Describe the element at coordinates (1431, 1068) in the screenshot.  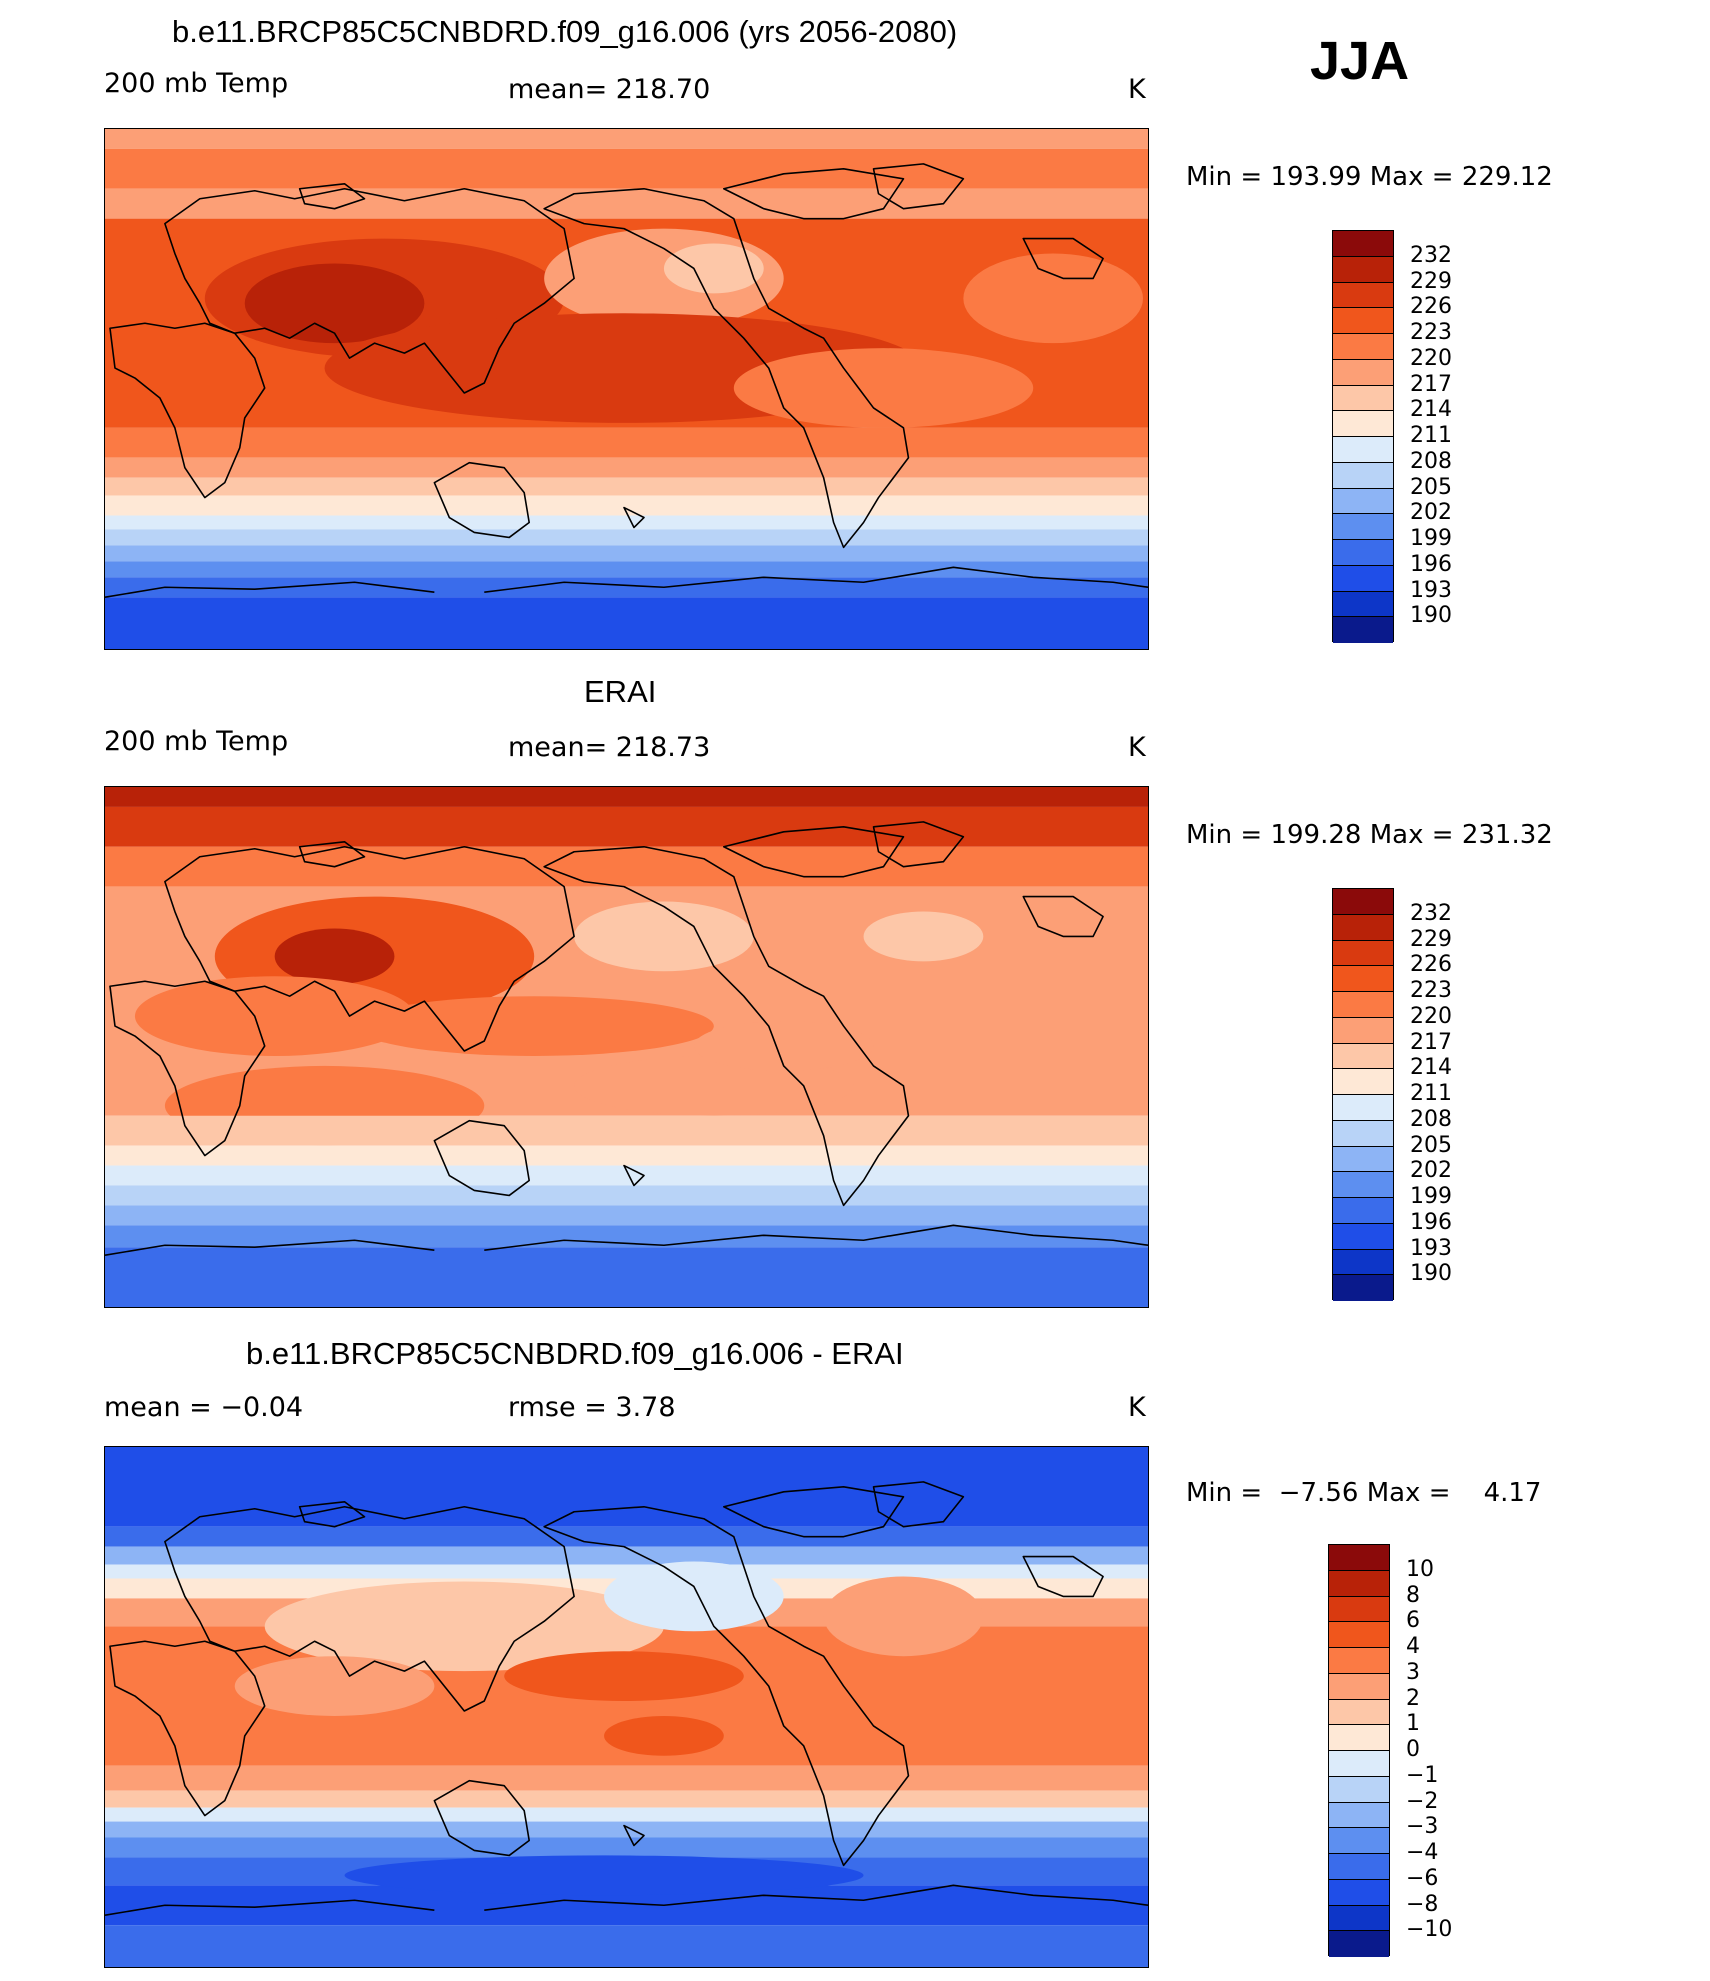
I see `colorbar-tick-label: 214` at that location.